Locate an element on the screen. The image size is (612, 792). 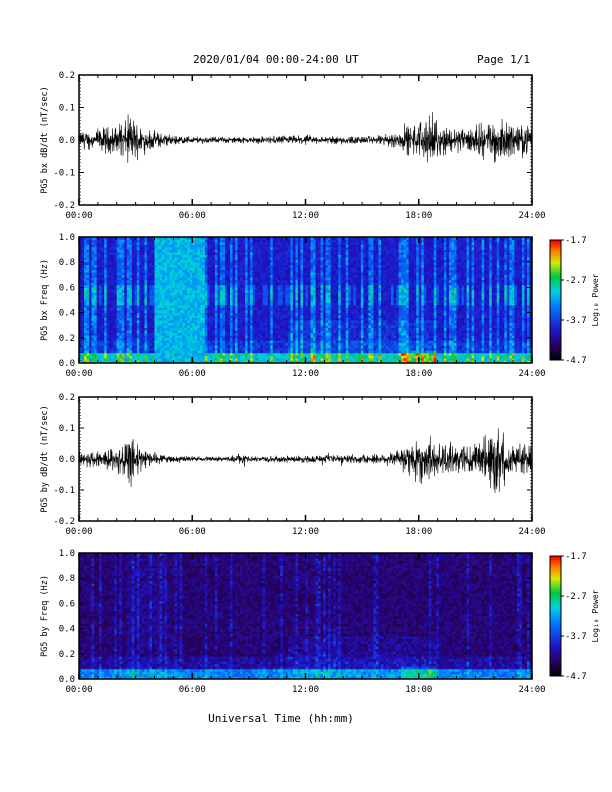
y-axis-title: PG5 by dB/dt (nT/sec) is located at coordinates (45, 458).